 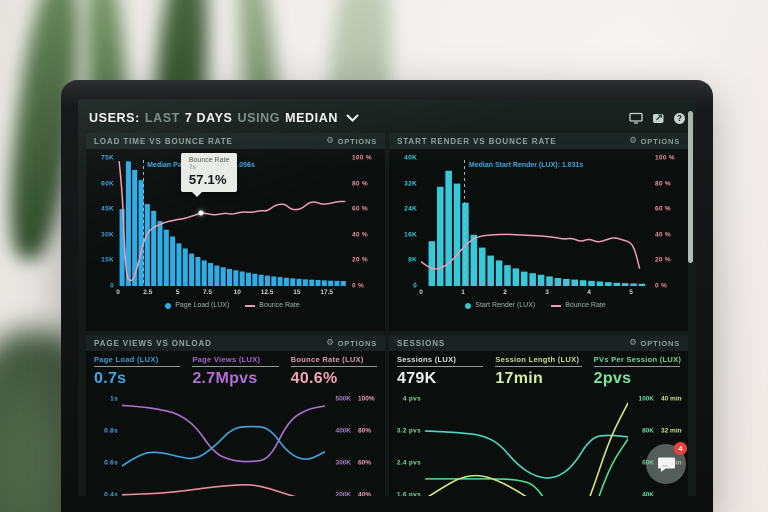 What do you see at coordinates (612, 378) in the screenshot?
I see `metric-value: 2pvs` at bounding box center [612, 378].